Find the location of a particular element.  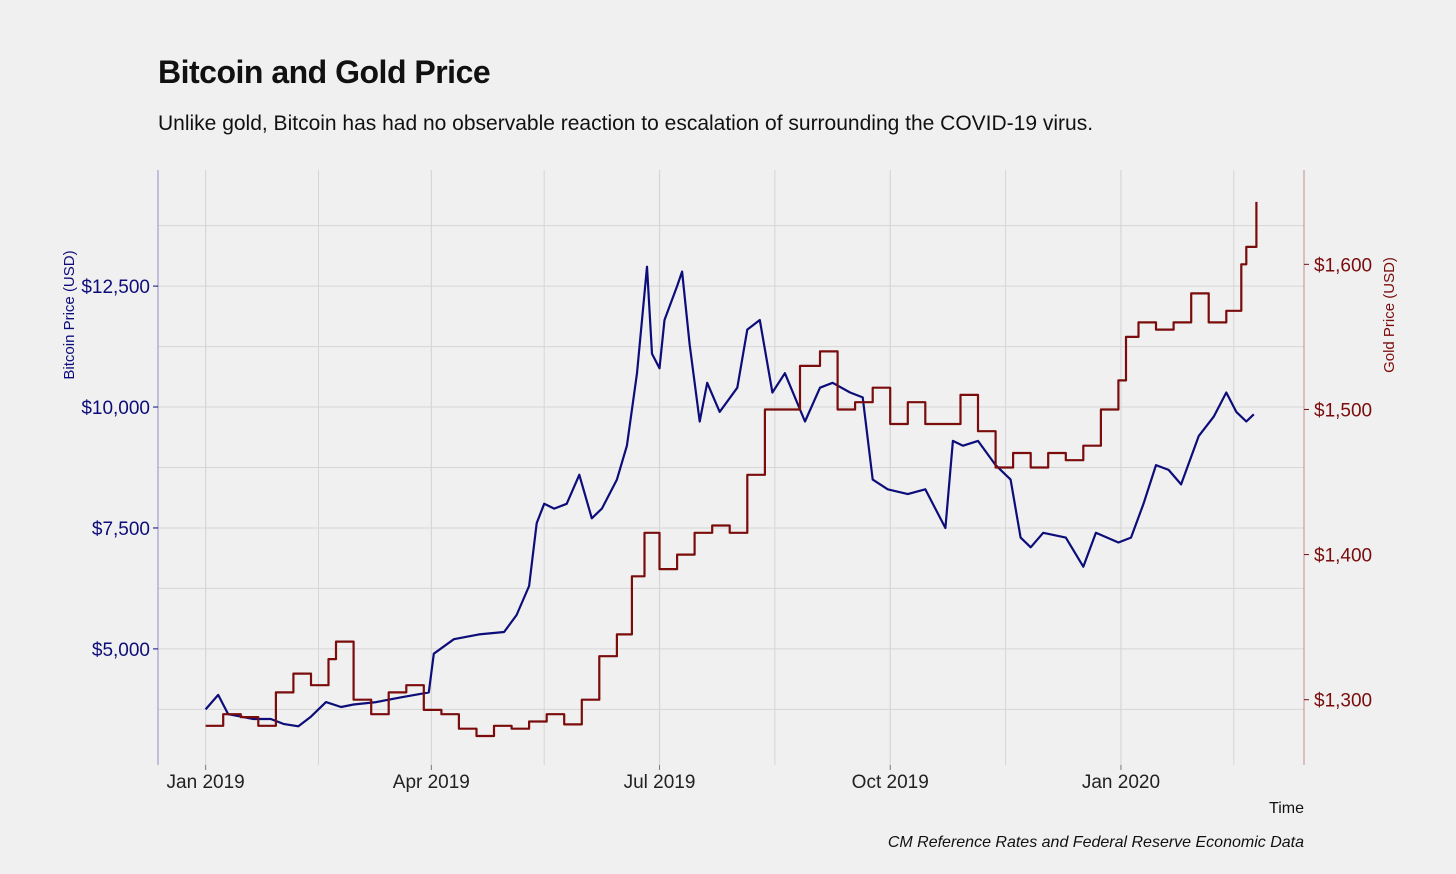

x-axis-title: Time is located at coordinates (1286, 808).